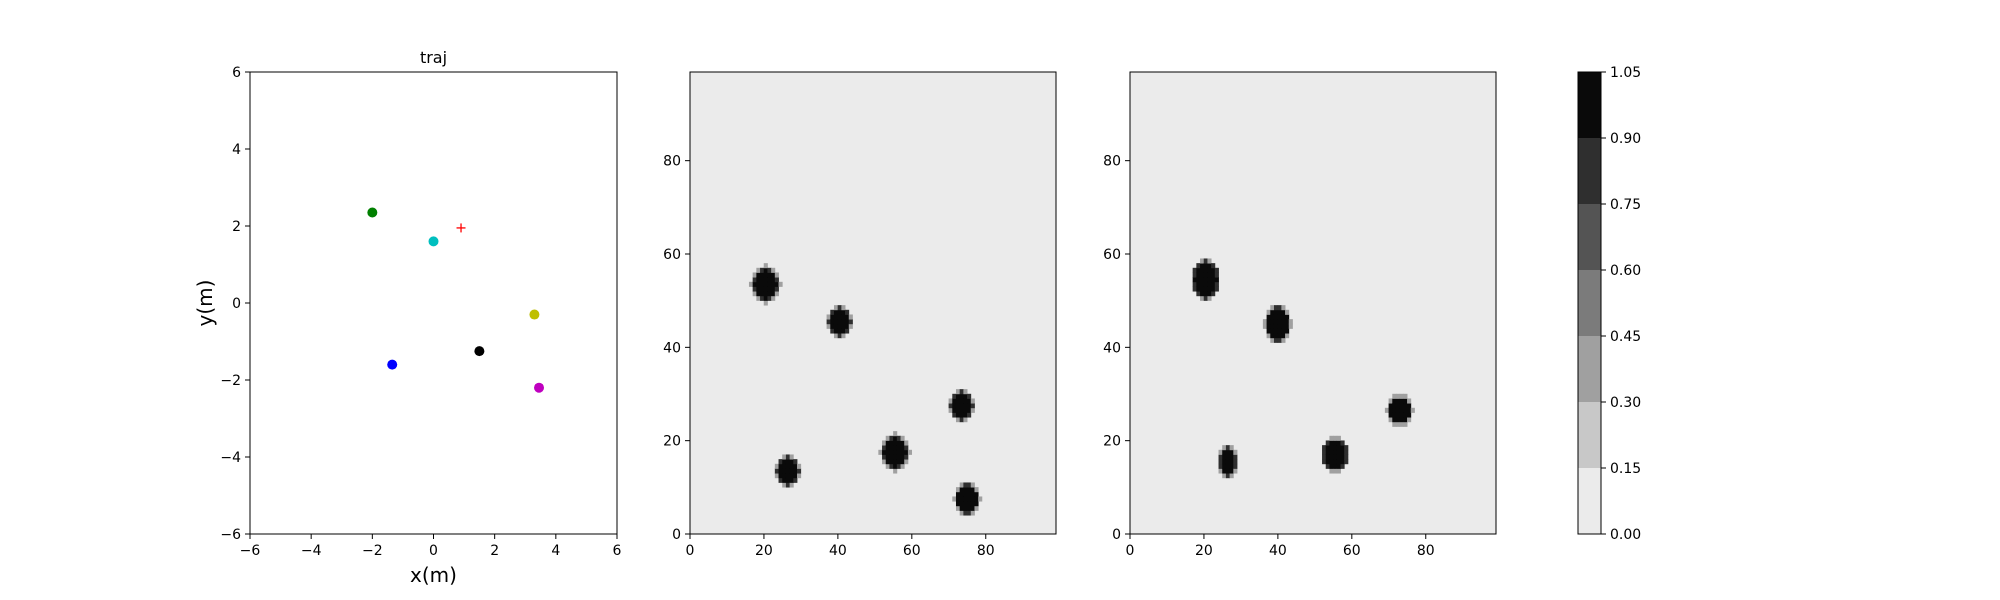  I want to click on map-2-y-tick-label: 0, so click(1116, 535).